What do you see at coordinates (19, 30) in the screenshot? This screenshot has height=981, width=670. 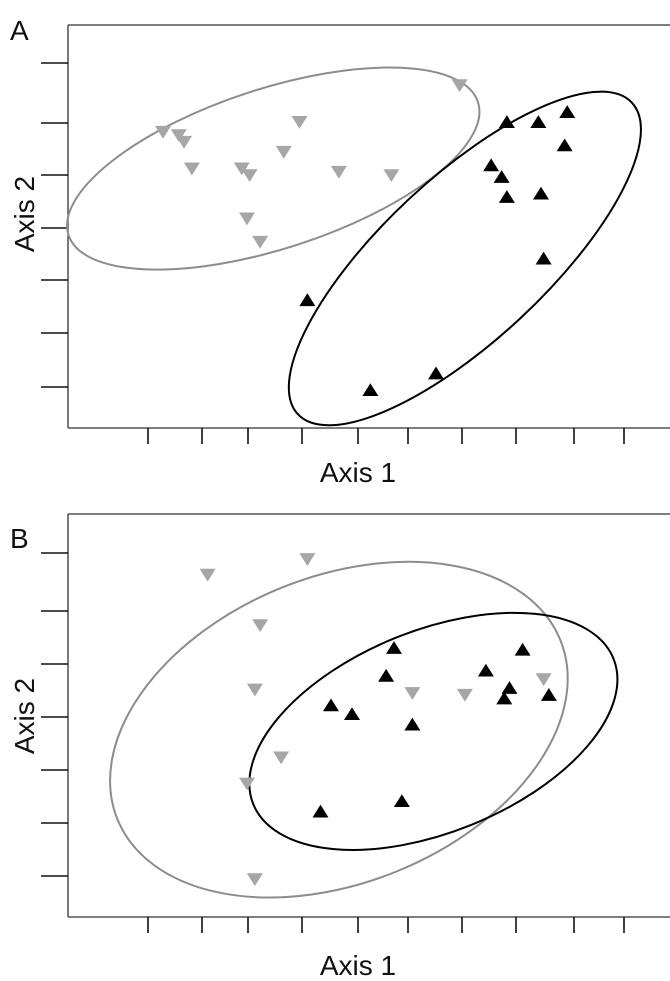 I see `panel-label-a: A` at bounding box center [19, 30].